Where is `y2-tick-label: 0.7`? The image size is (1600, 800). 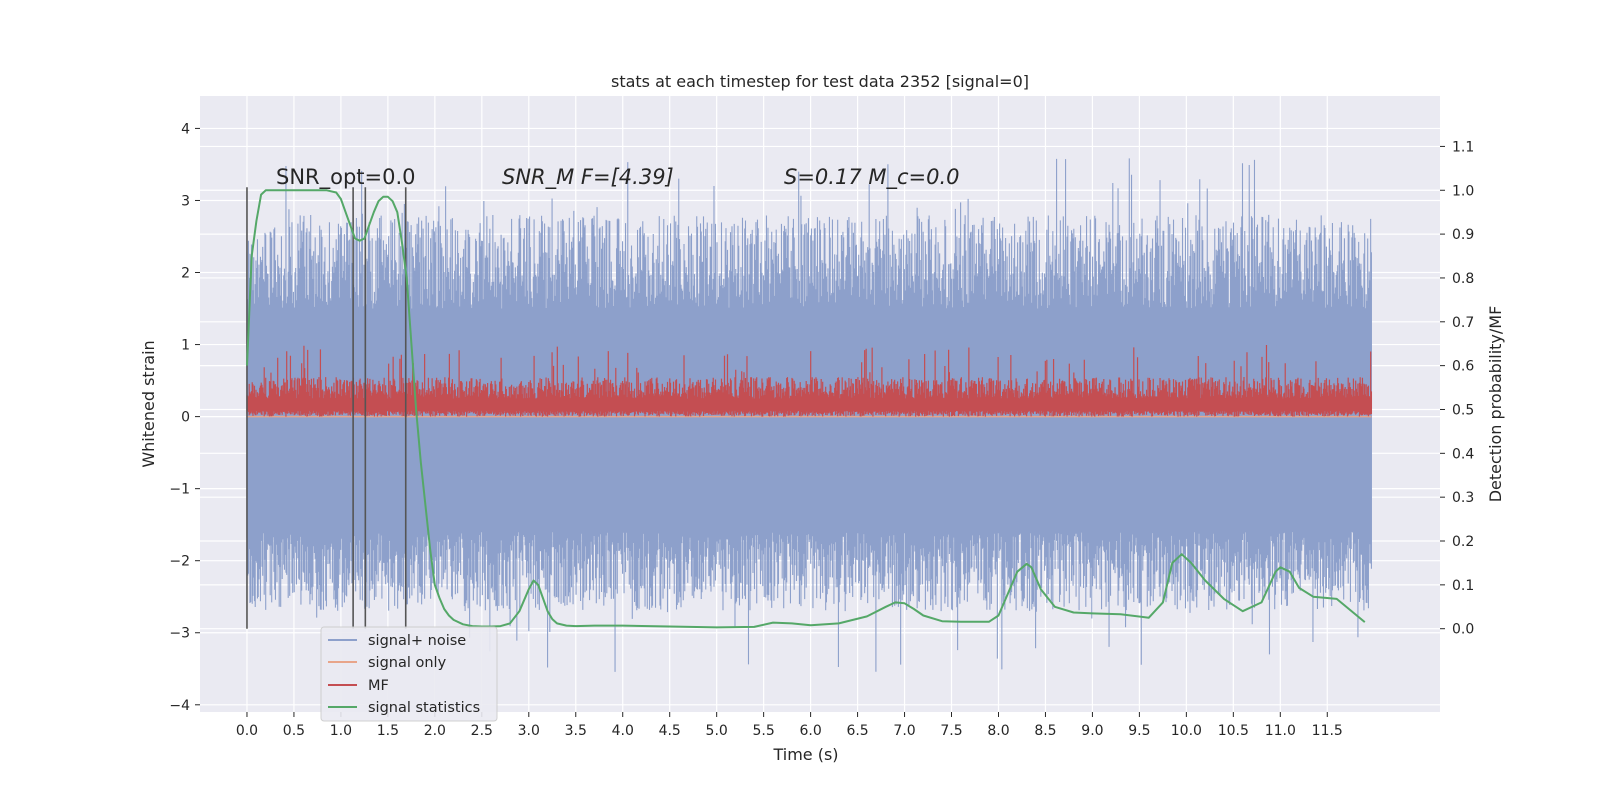
y2-tick-label: 0.7 is located at coordinates (1463, 323).